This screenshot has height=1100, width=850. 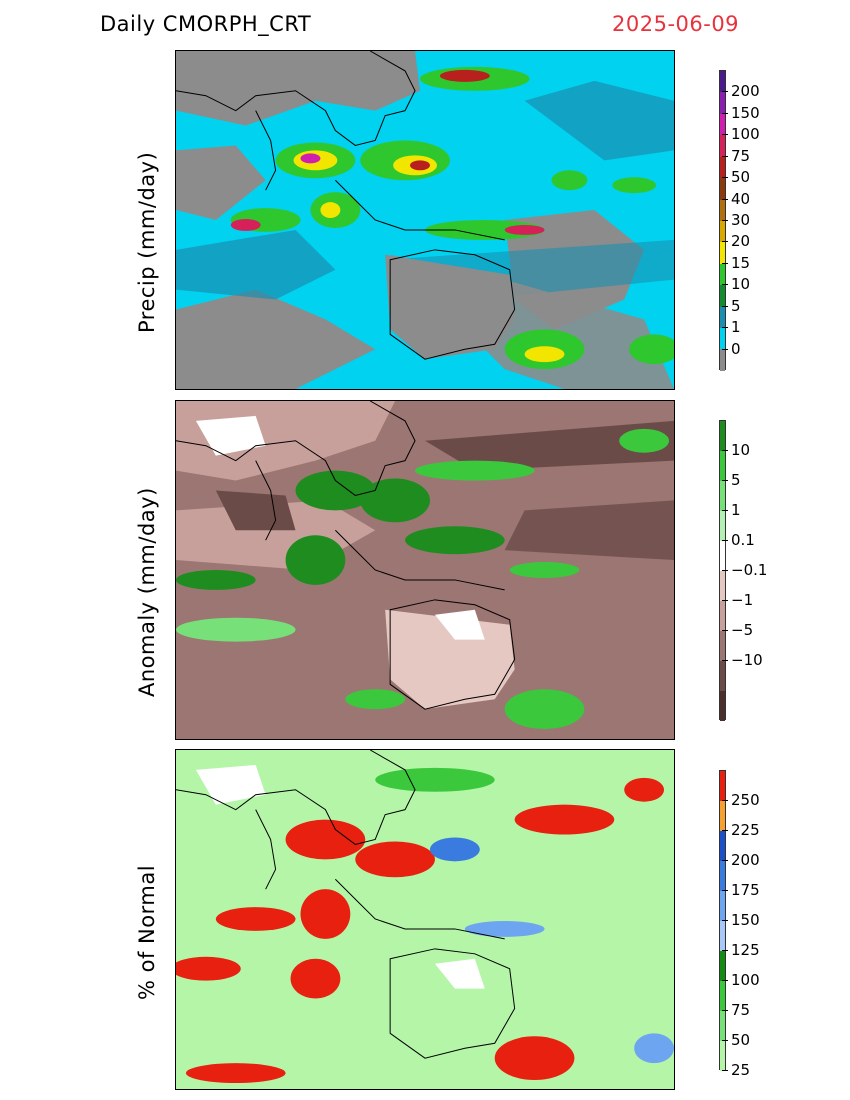 I want to click on colorbar-tick-label: −0.1, so click(x=744, y=570).